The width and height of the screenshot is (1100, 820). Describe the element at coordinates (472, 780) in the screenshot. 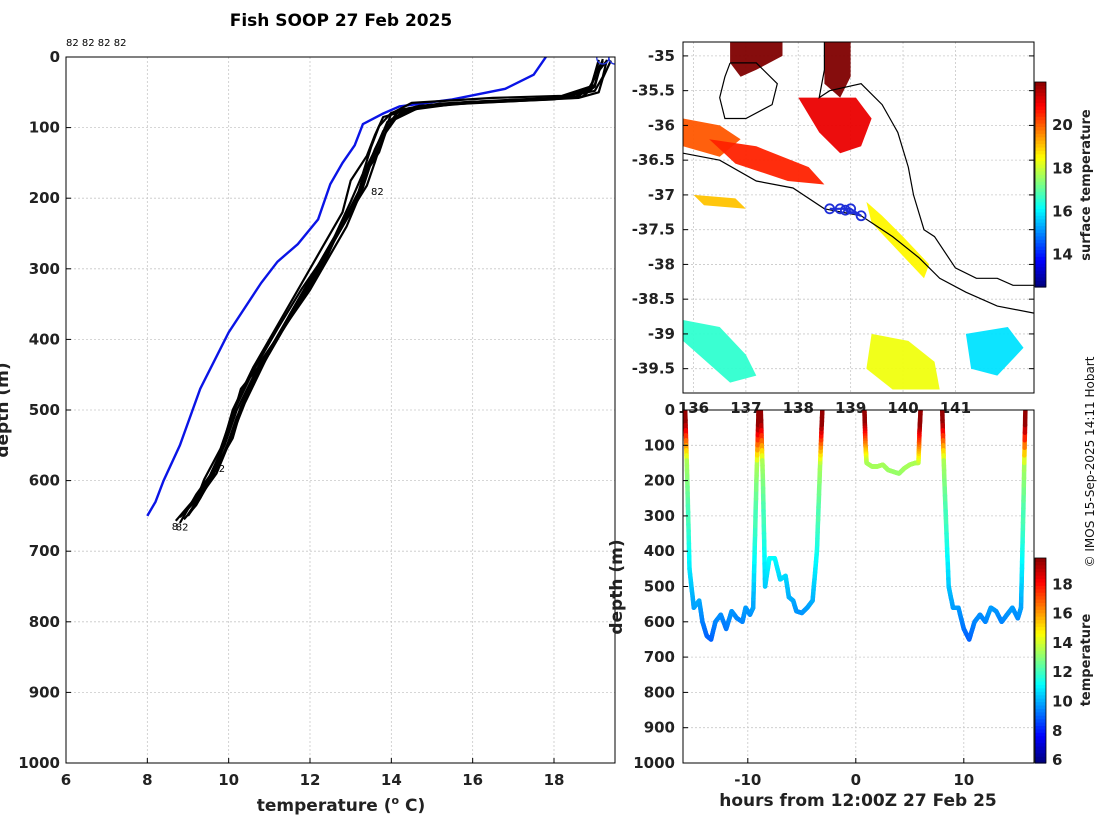

I see `temperature-tick-label: 16` at that location.